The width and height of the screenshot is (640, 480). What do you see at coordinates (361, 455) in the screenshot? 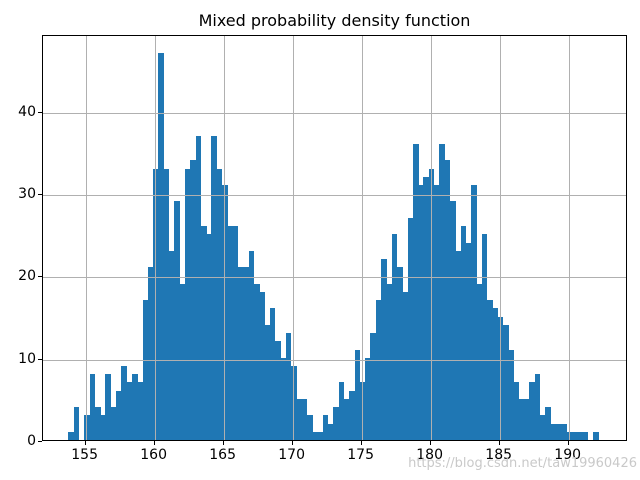
I see `x-tick-label: 175` at bounding box center [361, 455].